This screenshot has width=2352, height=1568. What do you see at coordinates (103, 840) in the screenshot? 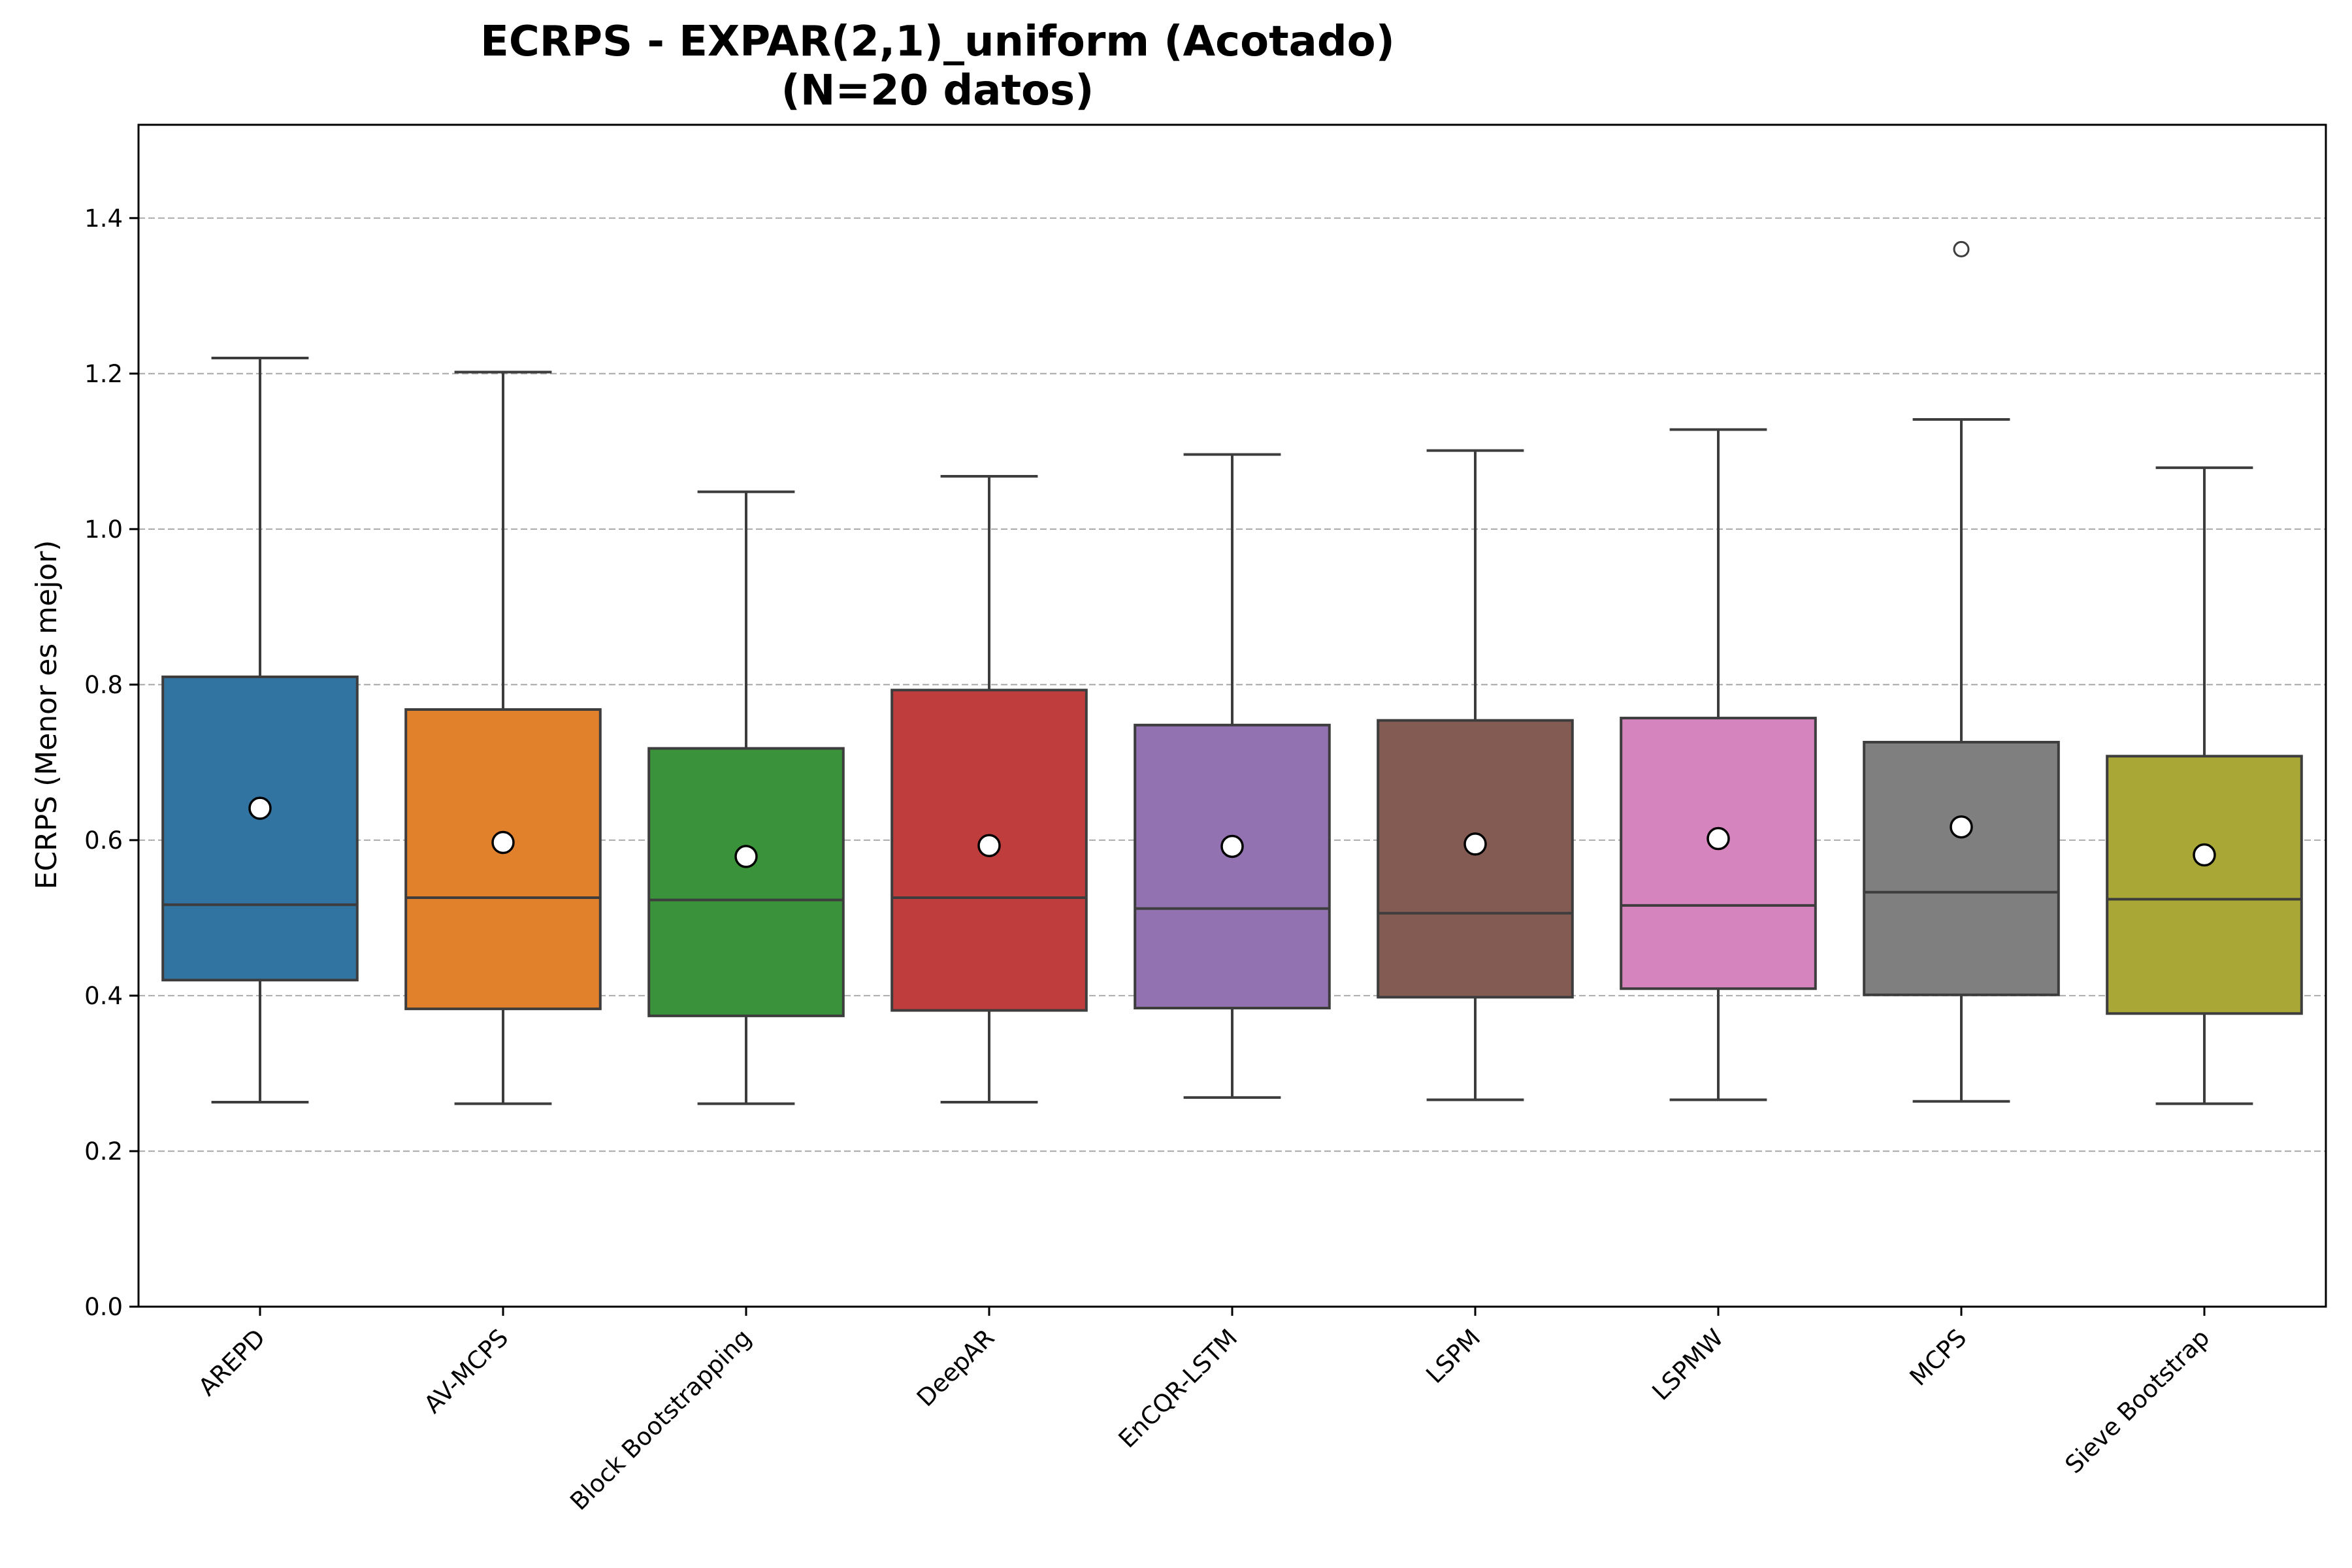
I see `y-tick-label: 0.6` at bounding box center [103, 840].